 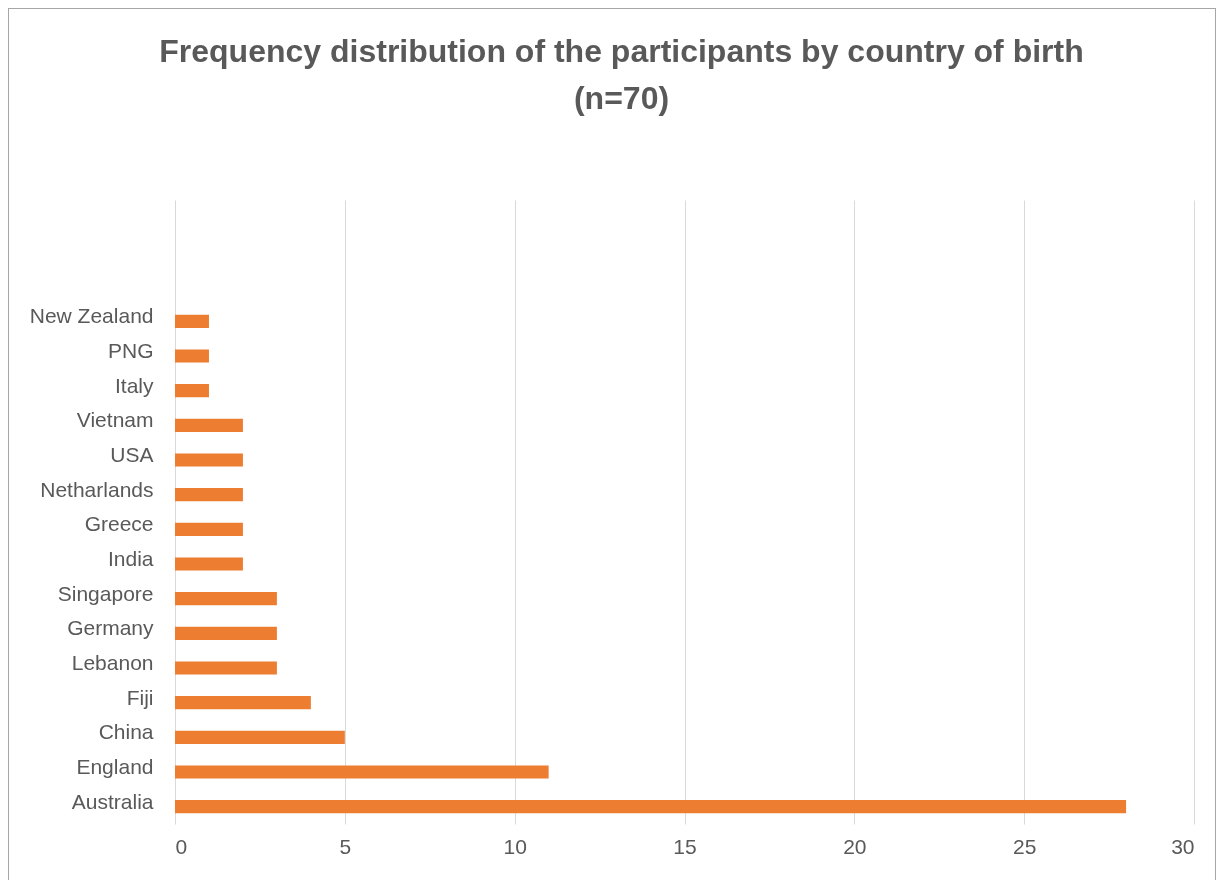 I want to click on y-tick-label: USA, so click(x=132, y=454).